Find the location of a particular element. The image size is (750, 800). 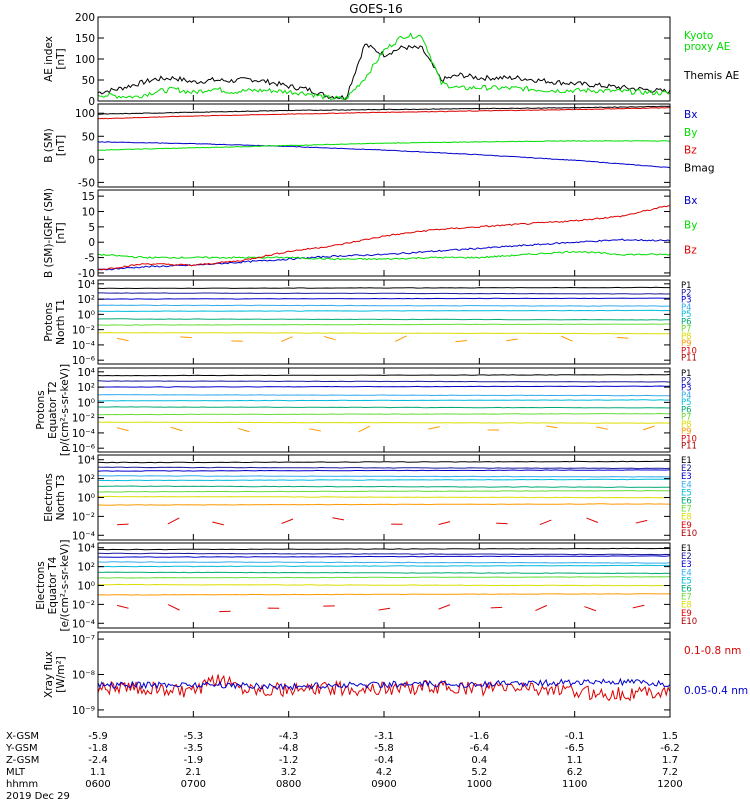

plot-title: GOES-16 is located at coordinates (376, 9).